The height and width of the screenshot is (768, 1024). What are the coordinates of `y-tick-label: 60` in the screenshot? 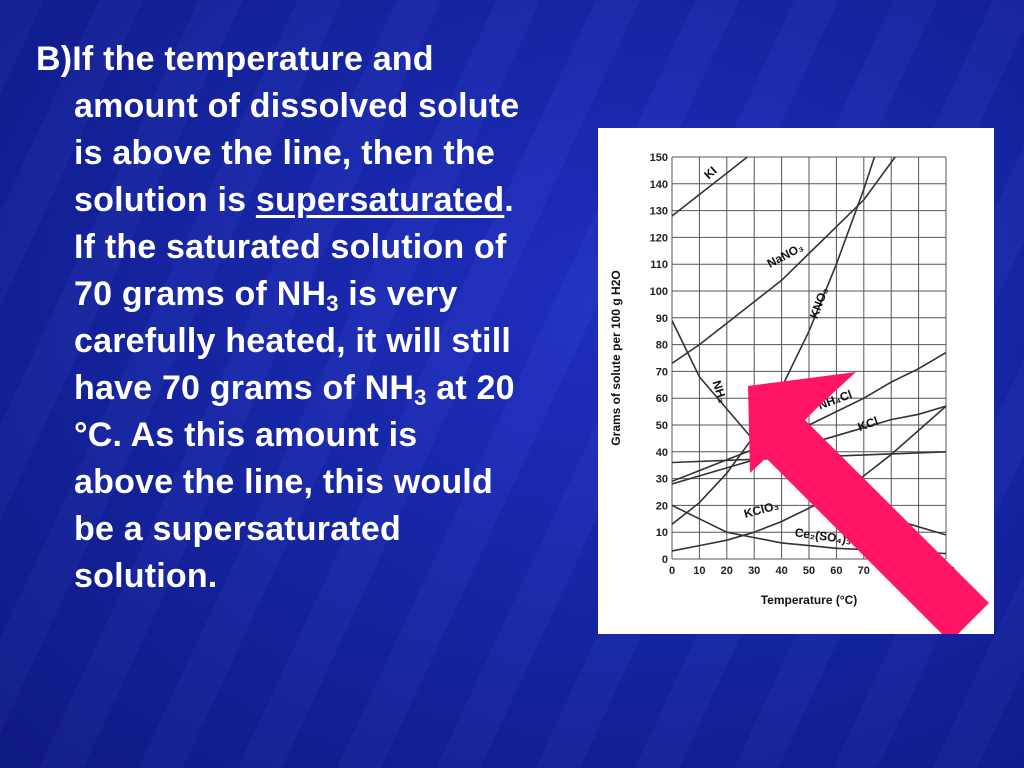 It's located at (662, 399).